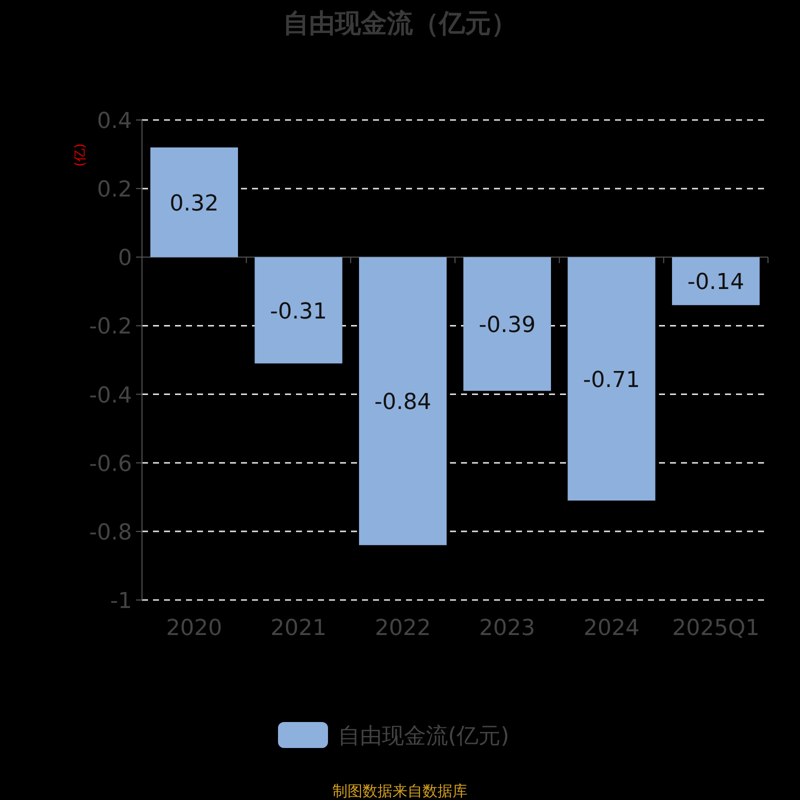  I want to click on data-label: -0.71, so click(611, 380).